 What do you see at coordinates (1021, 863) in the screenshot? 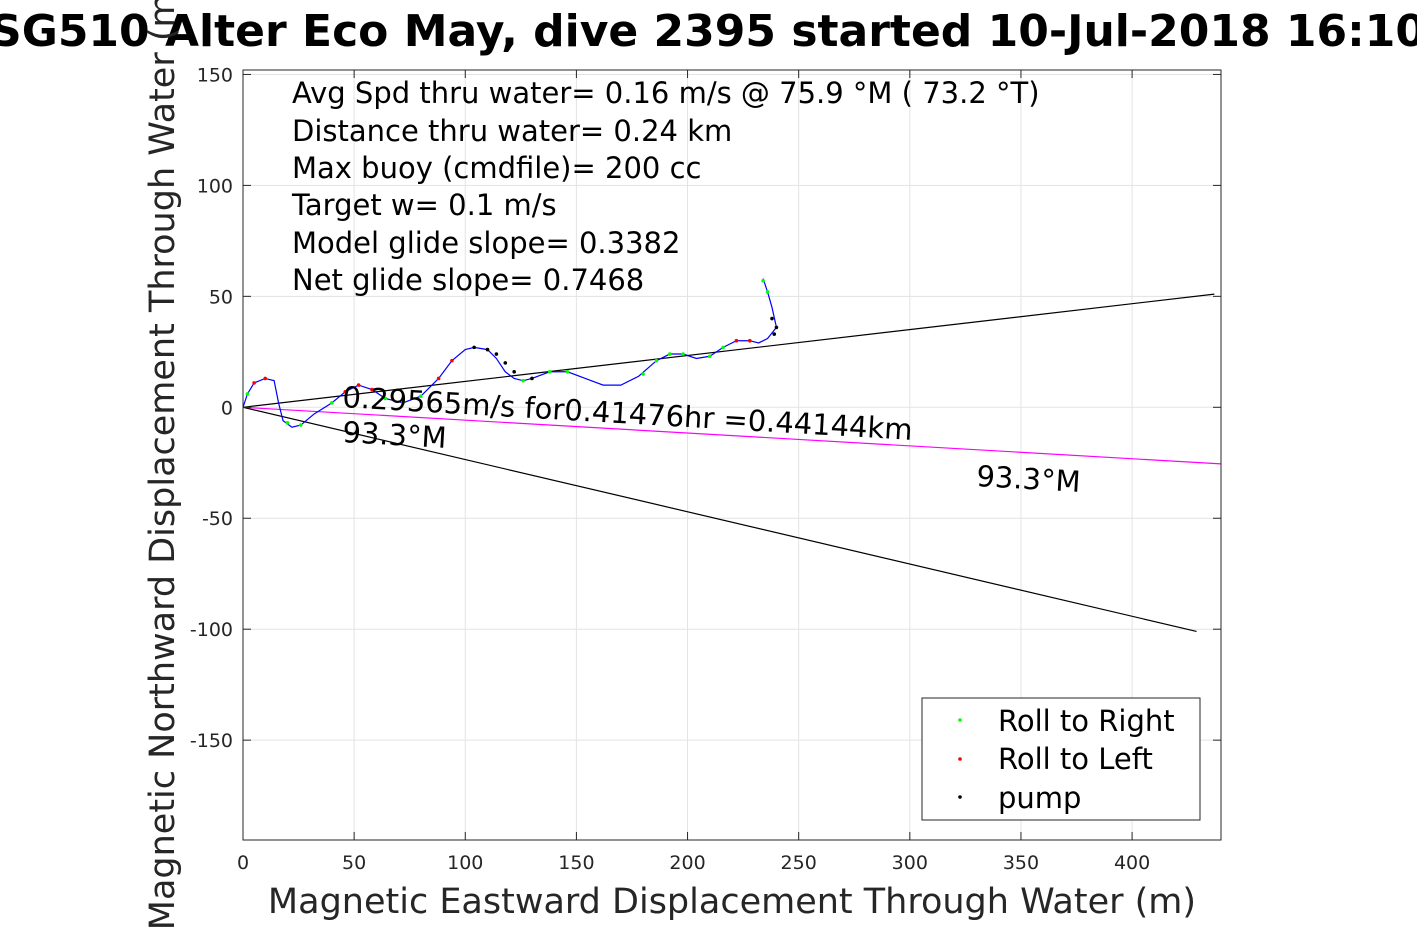
I see `x-tick-label: 350` at bounding box center [1021, 863].